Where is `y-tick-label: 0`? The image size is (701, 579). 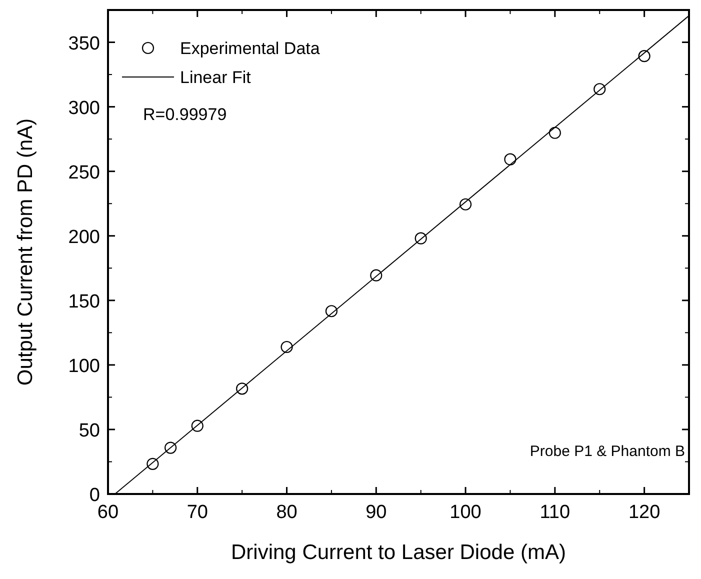
y-tick-label: 0 is located at coordinates (94, 495).